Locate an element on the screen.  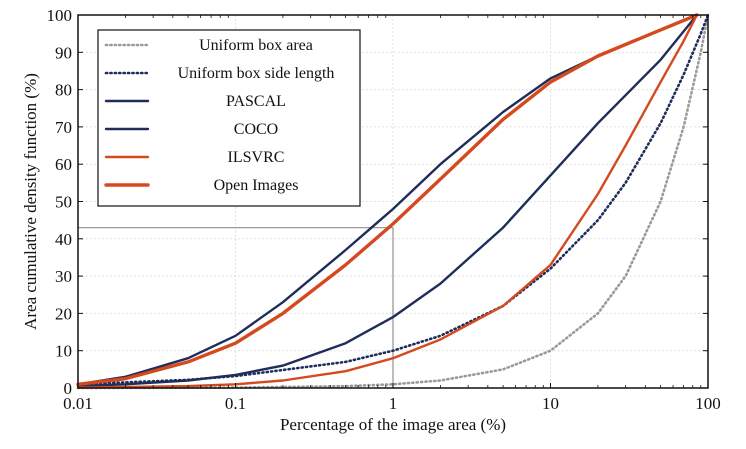
x-tick-label: 0.1 is located at coordinates (235, 403).